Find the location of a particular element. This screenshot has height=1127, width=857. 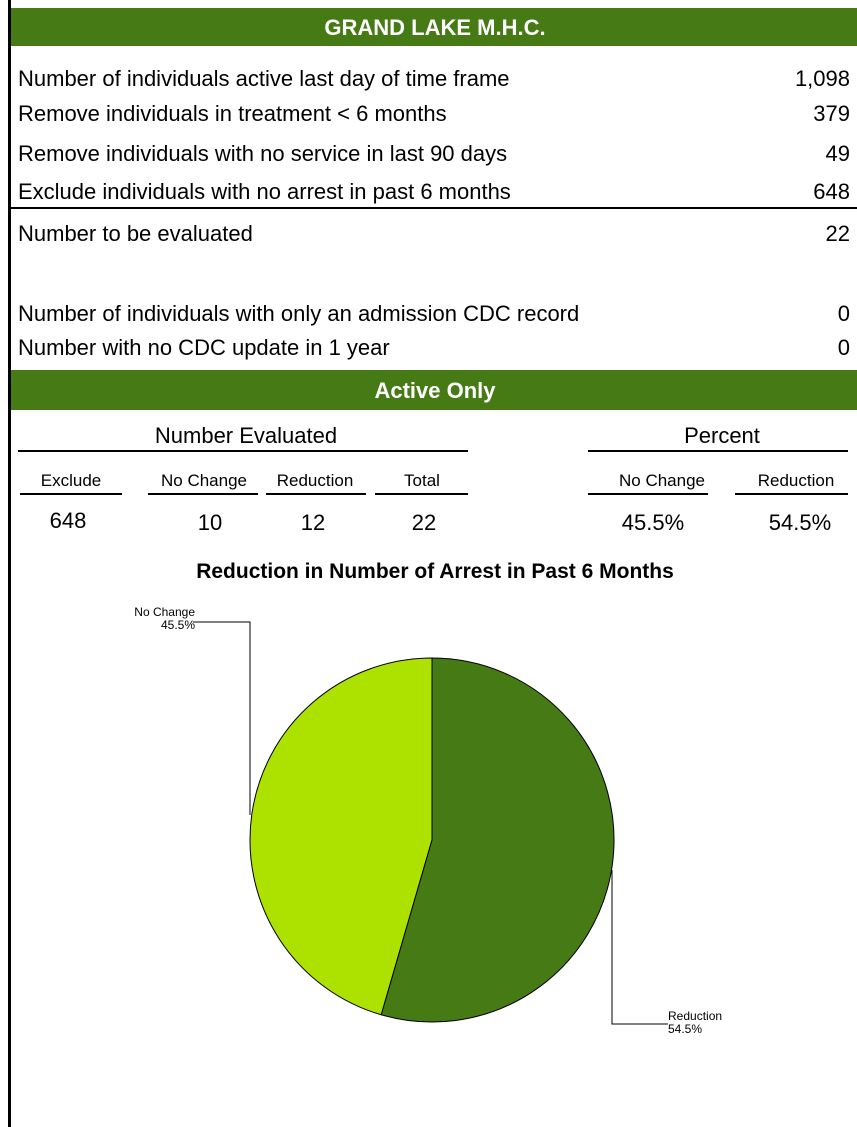

header-title: GRAND LAKE M.H.C. is located at coordinates (434, 27).